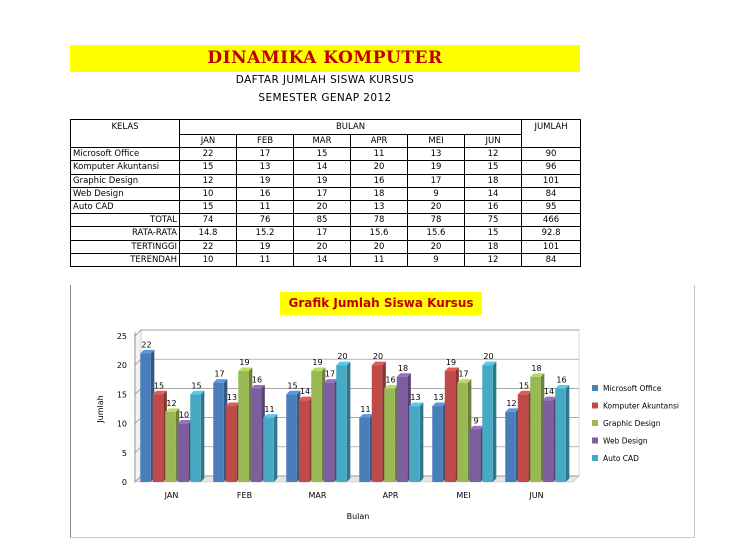  What do you see at coordinates (326, 207) in the screenshot?
I see `table-row: Auto CAD 15 11 20 13 20 16 95` at bounding box center [326, 207].